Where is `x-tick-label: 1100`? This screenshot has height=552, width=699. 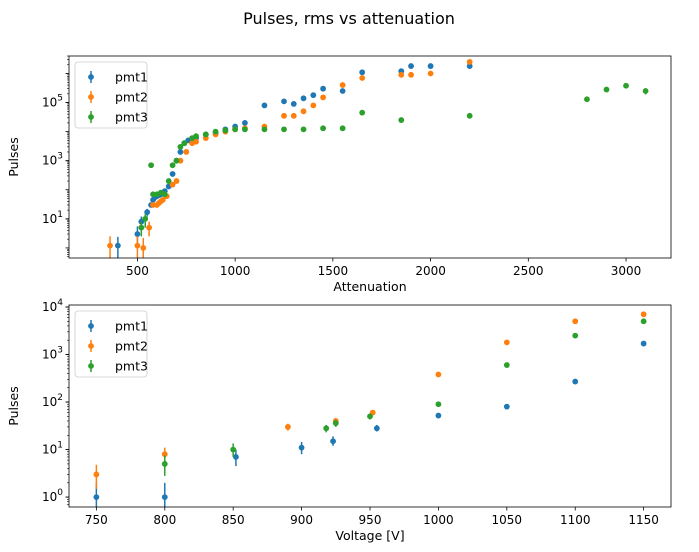
x-tick-label: 1100 is located at coordinates (575, 520).